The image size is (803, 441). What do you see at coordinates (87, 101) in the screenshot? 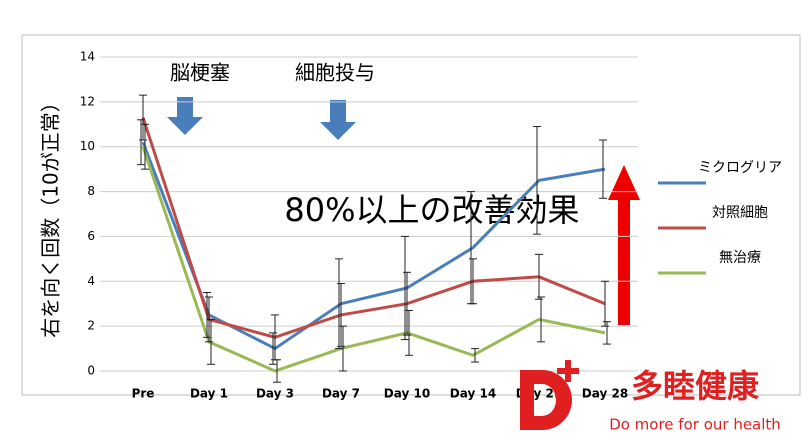
I see `y-tick-label: 12` at bounding box center [87, 101].